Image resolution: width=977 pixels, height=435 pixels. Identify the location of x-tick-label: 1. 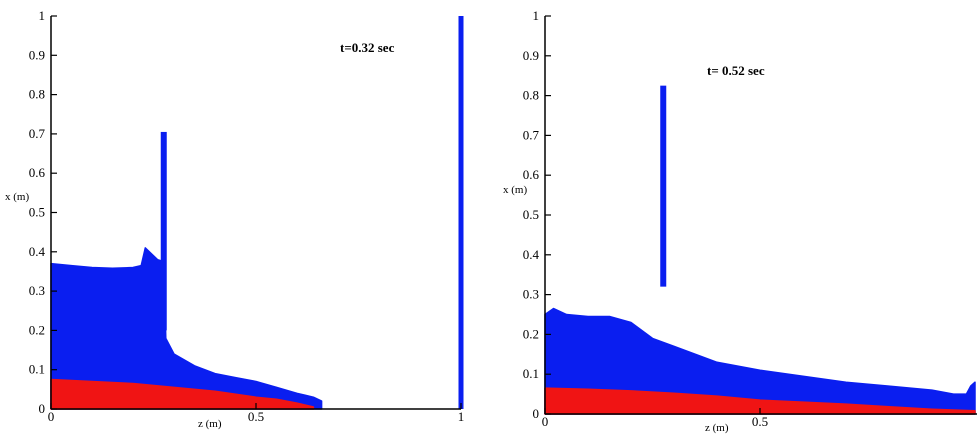
(461, 416).